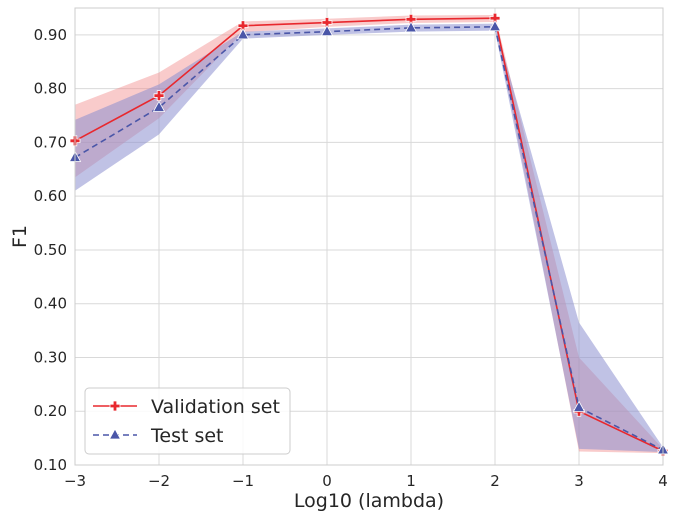  I want to click on y-tick-label: 0.90, so click(50, 35).